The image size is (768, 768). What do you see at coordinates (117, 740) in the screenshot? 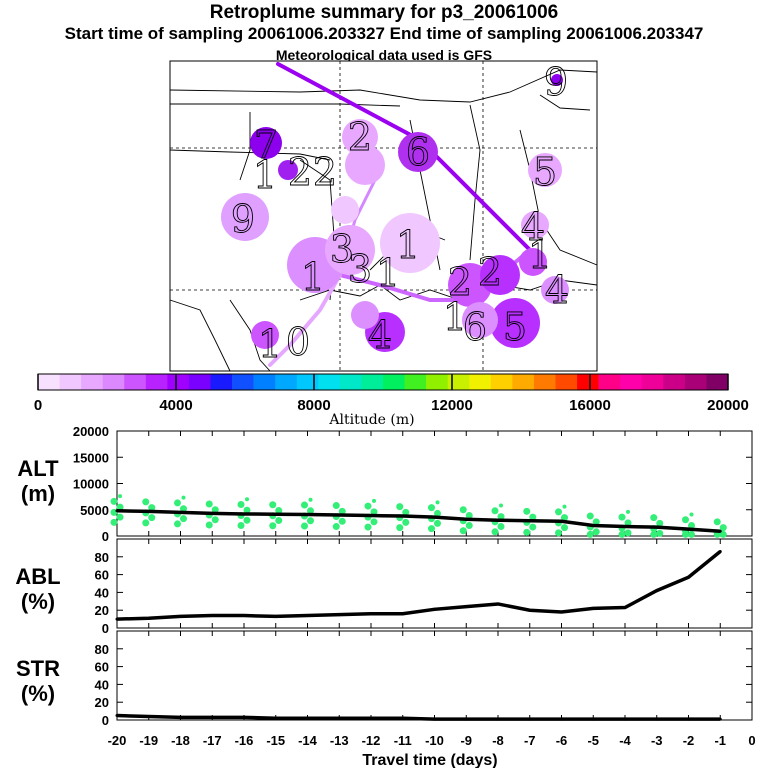
I see `x-tick-label: -20` at bounding box center [117, 740].